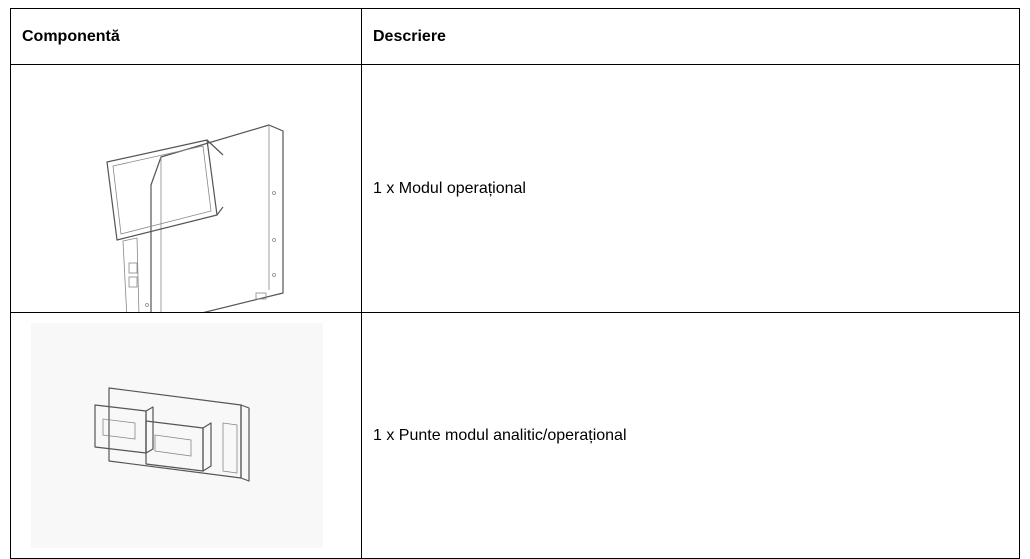 The image size is (1030, 559). I want to click on header-cell: Componentă, so click(186, 36).